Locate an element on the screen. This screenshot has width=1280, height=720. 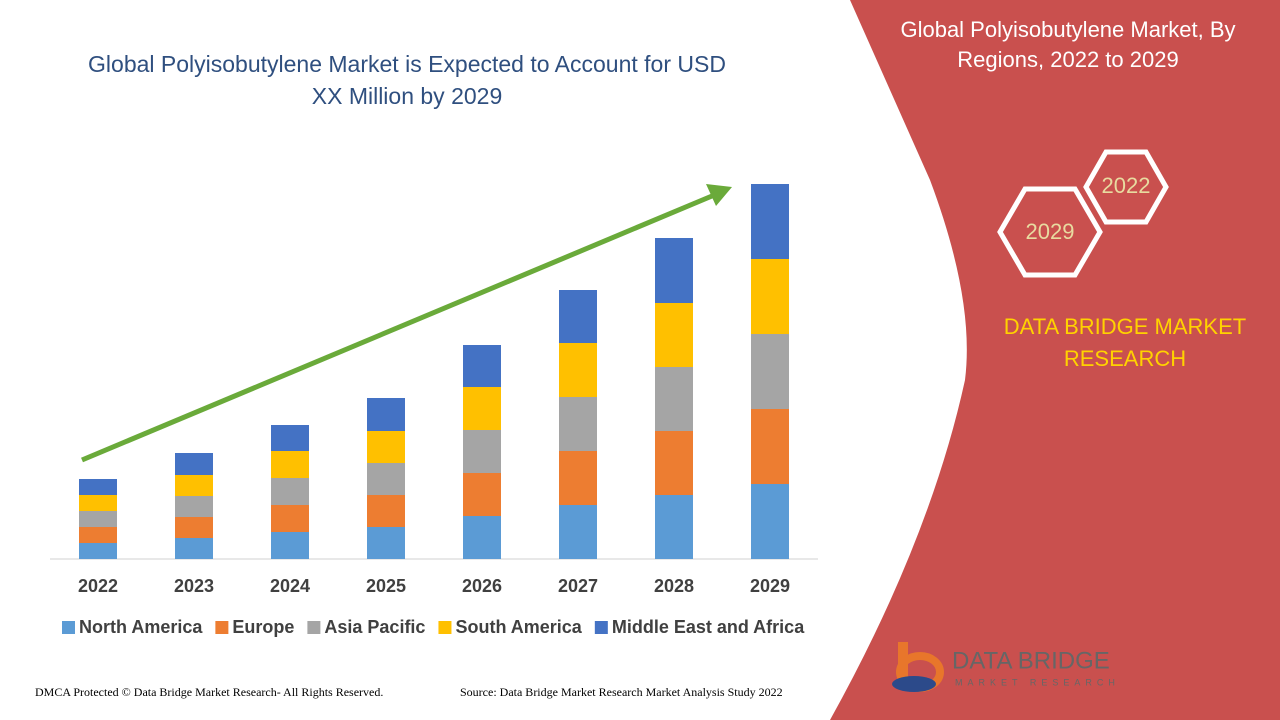
x-tick-label: 2028 is located at coordinates (674, 586).